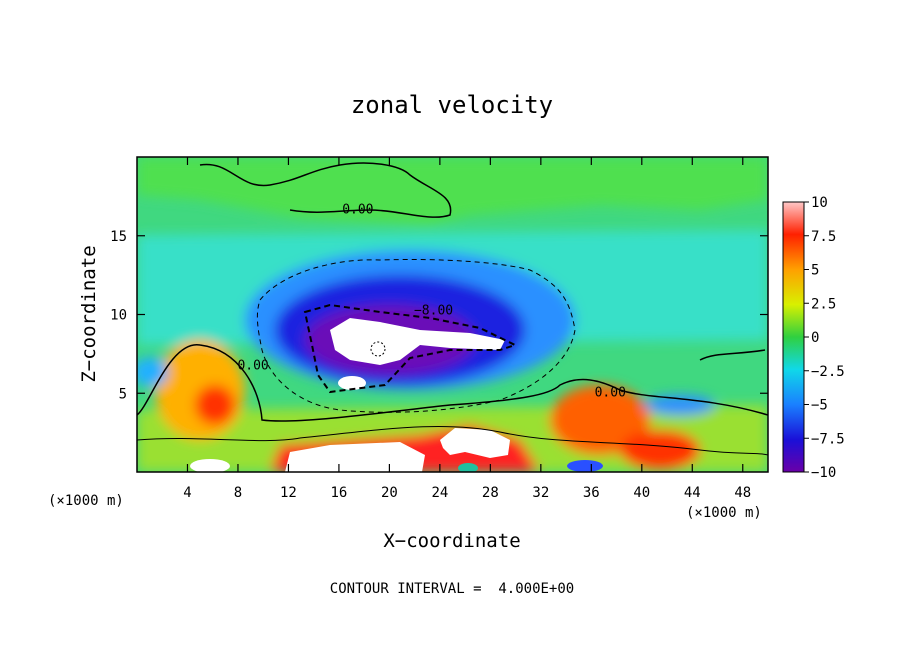  Describe the element at coordinates (86, 501) in the screenshot. I see `x-axis-unit-note: (×1000 m)` at that location.